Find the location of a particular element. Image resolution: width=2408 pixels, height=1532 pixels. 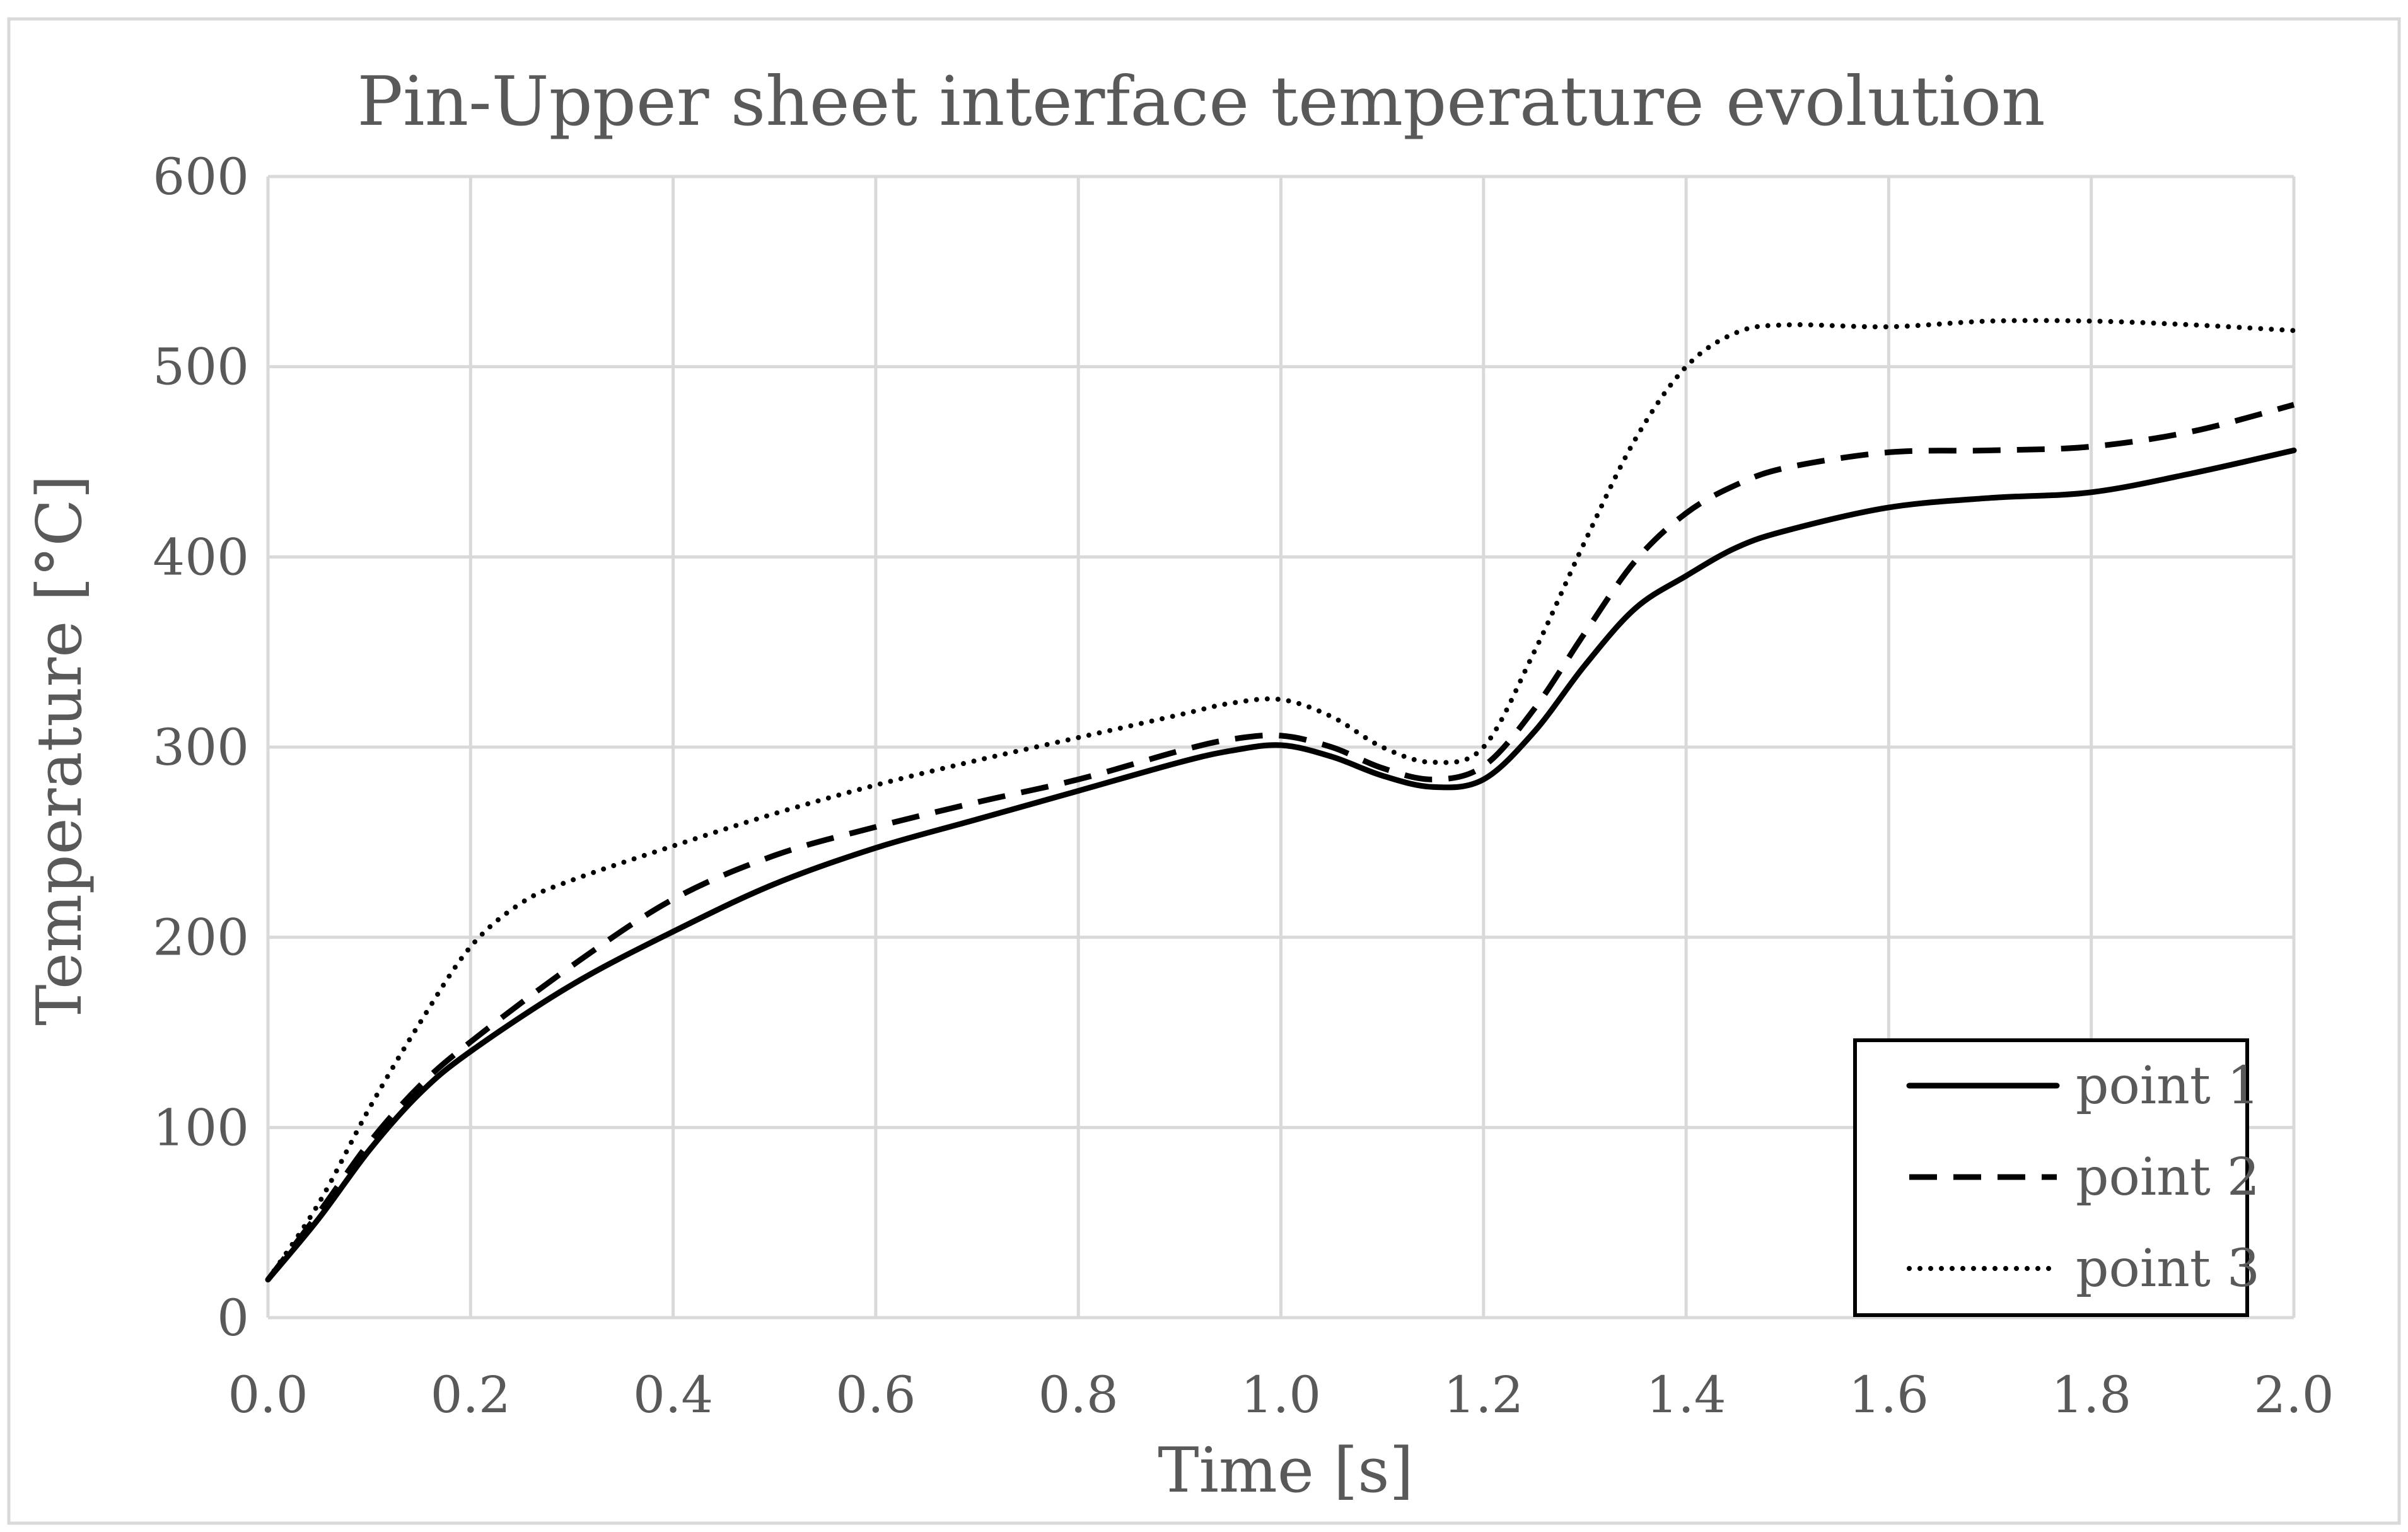

y-tick-label: 500 is located at coordinates (201, 367).